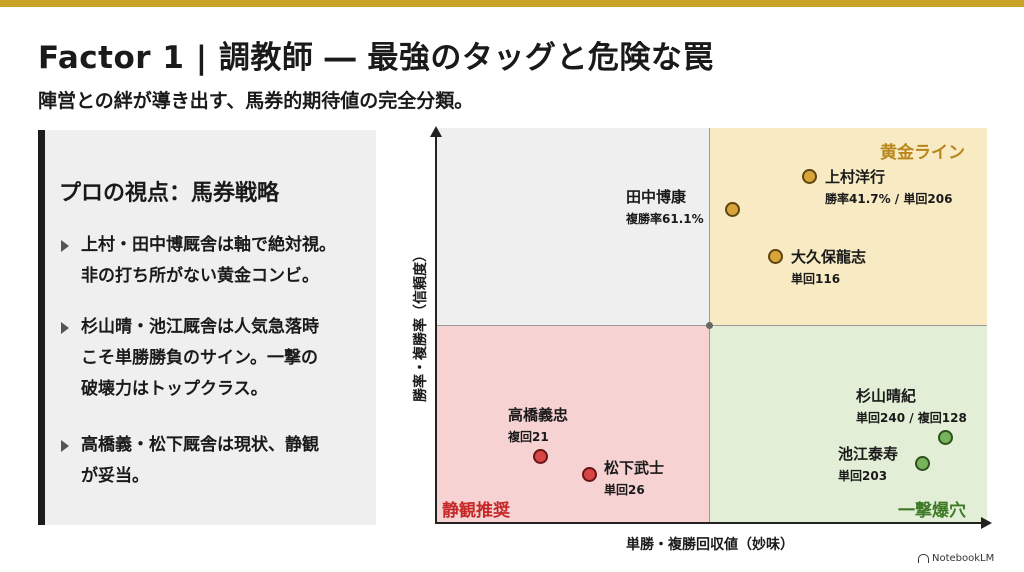 Image resolution: width=1024 pixels, height=572 pixels. I want to click on page-subtitle: 陣営との絆が導き出す、馬券的期待値の完全分類。, so click(256, 101).